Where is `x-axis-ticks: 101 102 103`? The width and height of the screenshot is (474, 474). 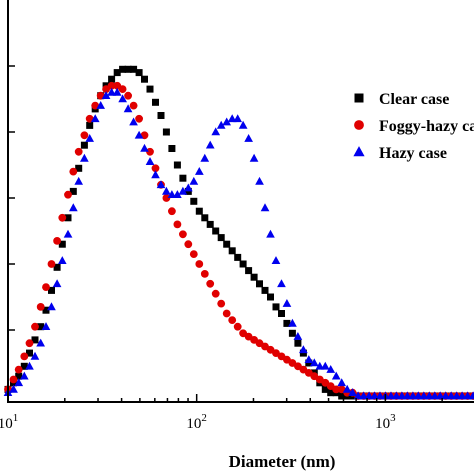
x-axis-ticks: 101 102 103 is located at coordinates (221, 413).